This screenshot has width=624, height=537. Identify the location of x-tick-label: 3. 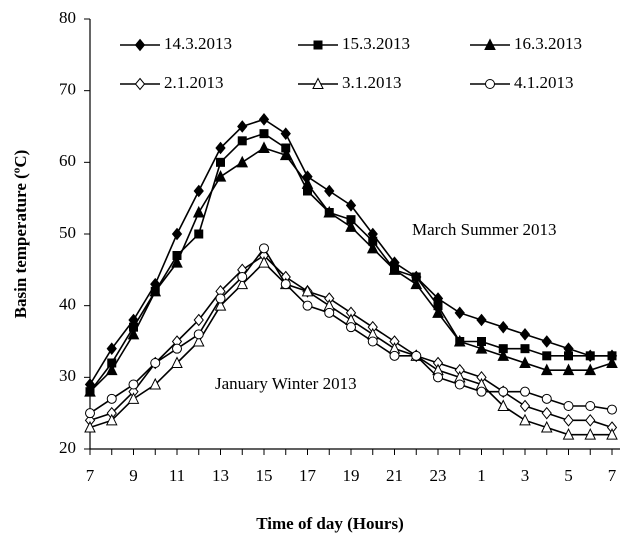
(525, 475).